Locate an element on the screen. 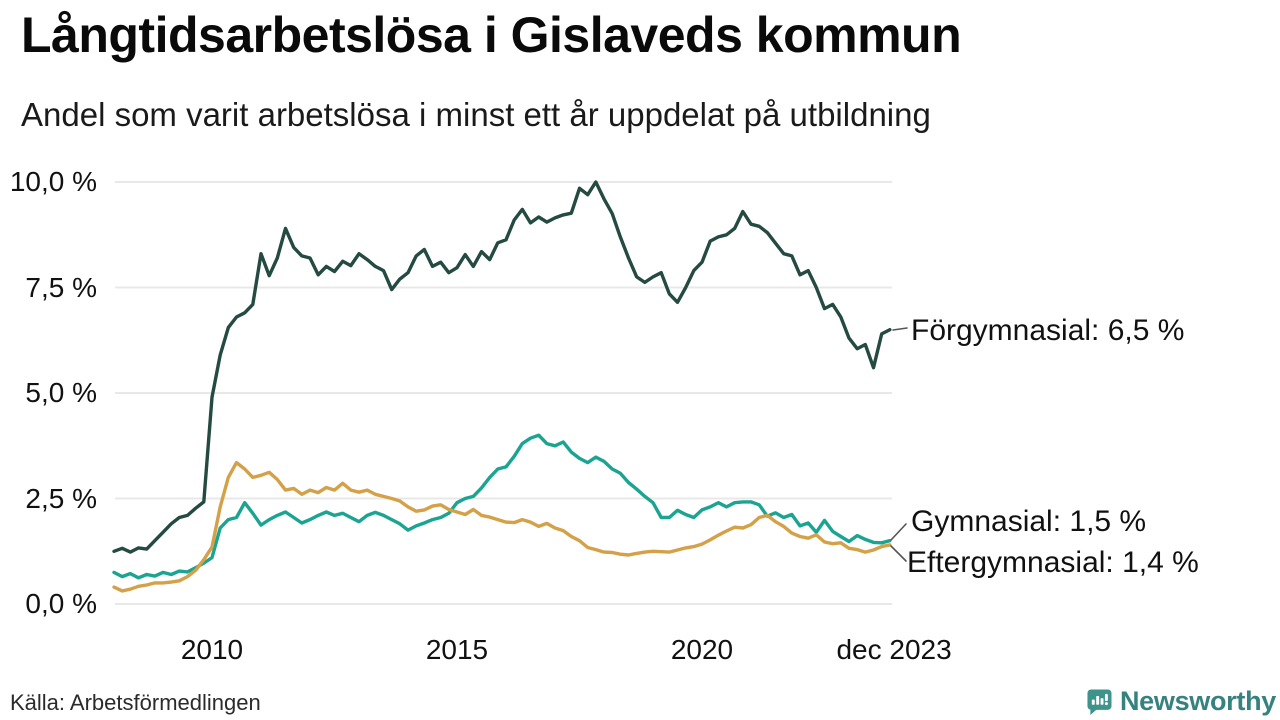 The width and height of the screenshot is (1280, 720). series-end-label-forgymnasial: Förgymnasial: 6,5 % is located at coordinates (1048, 330).